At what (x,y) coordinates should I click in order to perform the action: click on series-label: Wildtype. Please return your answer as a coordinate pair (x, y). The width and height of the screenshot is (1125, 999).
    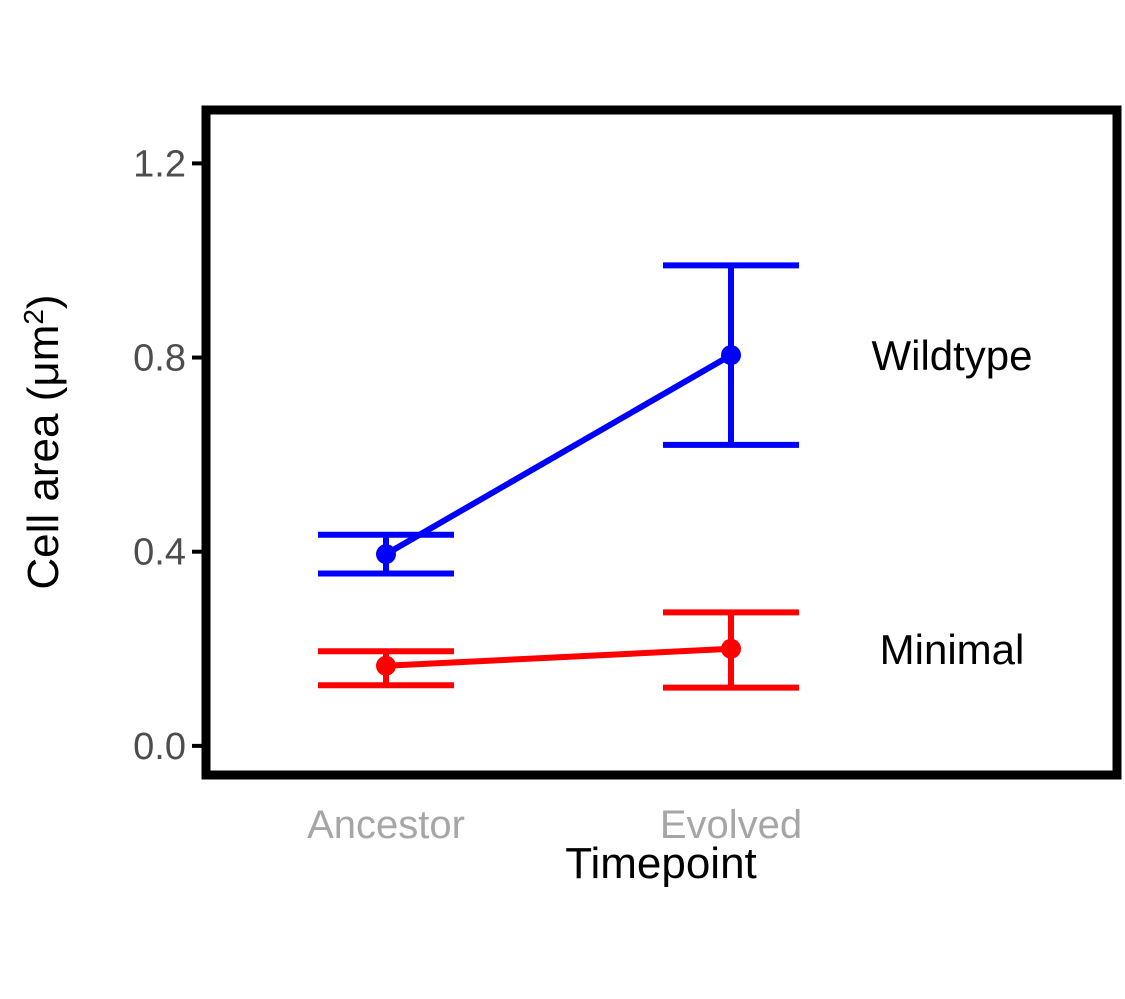
    Looking at the image, I should click on (951, 355).